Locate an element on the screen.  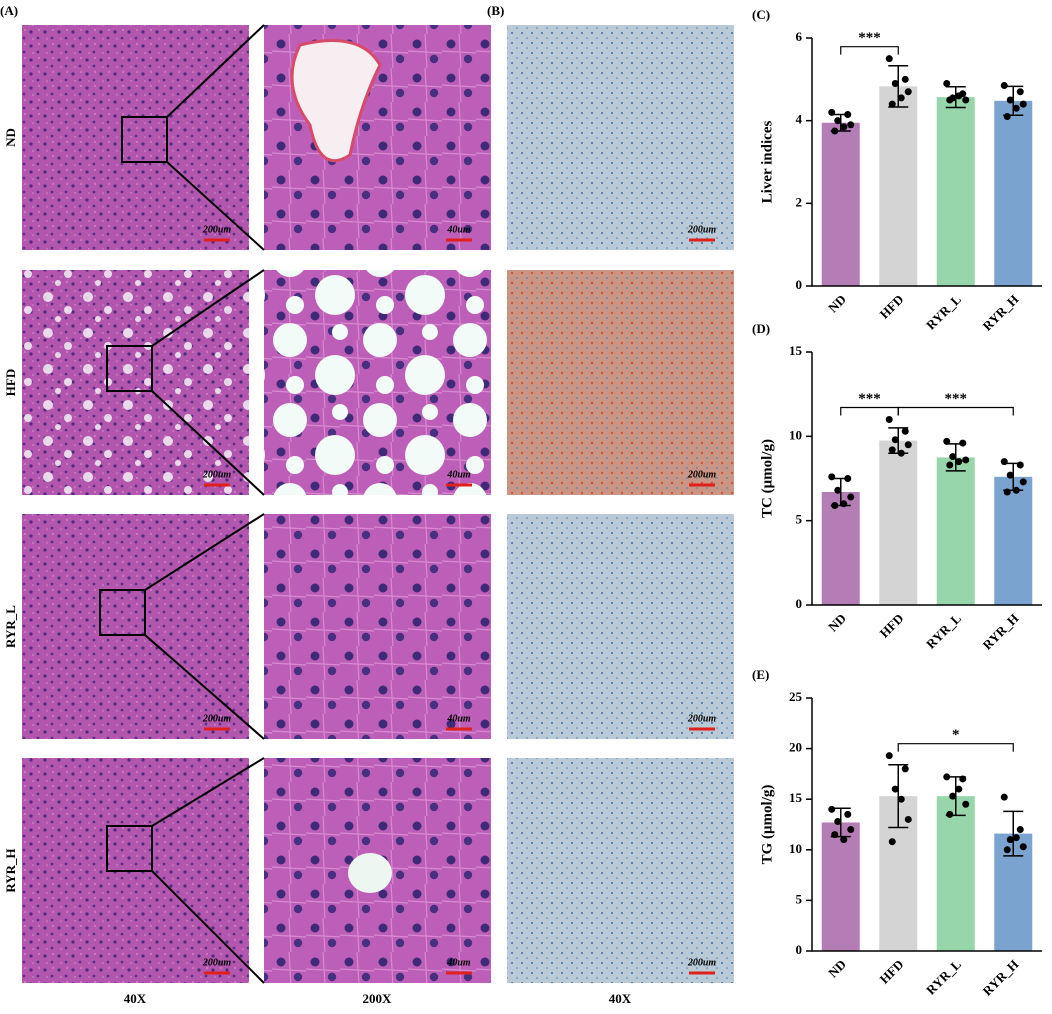
zoom-box is located at coordinates (129, 848).